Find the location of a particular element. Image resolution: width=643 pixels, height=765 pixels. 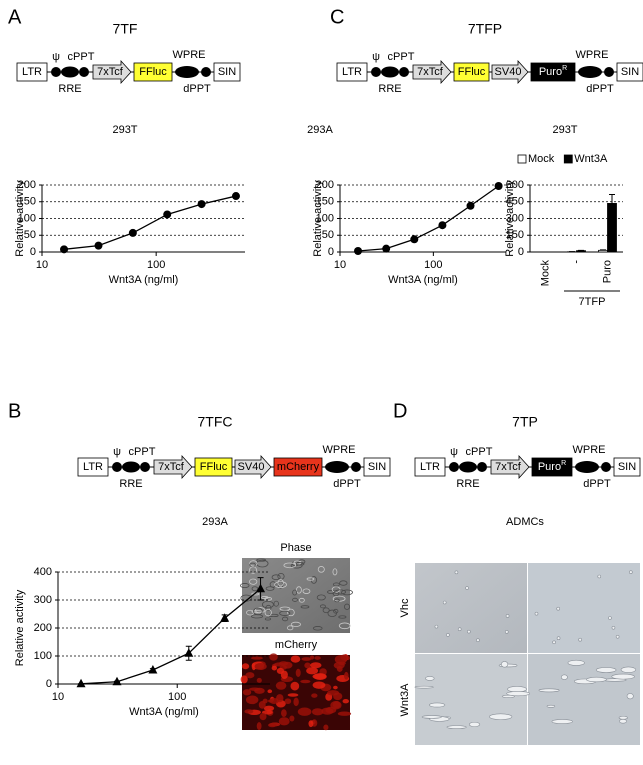

panel-letter: A is located at coordinates (15, 17).